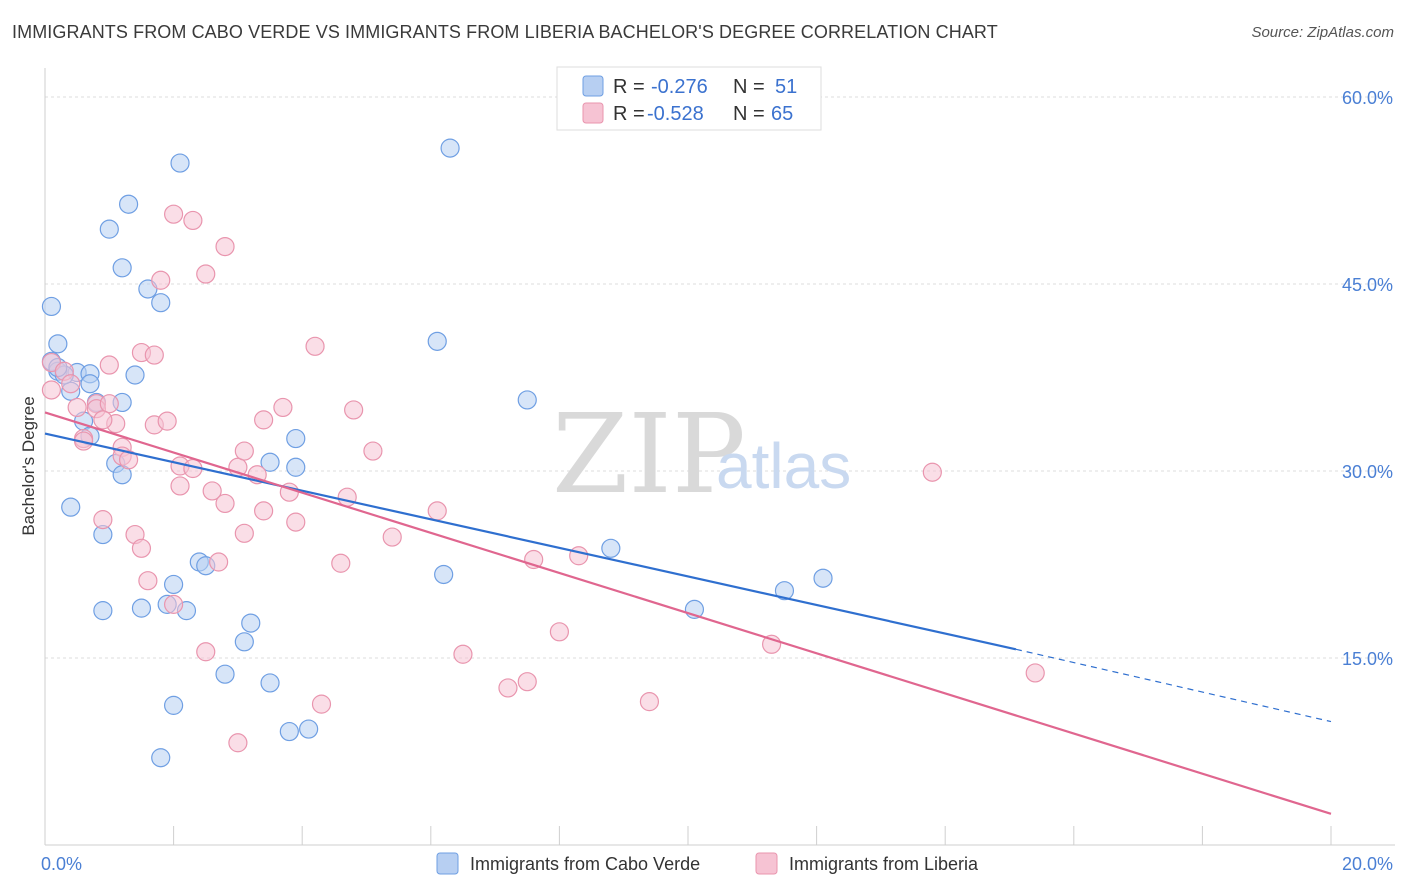 The image size is (1406, 892). I want to click on legend-r-value-2: -0.528, so click(675, 114).